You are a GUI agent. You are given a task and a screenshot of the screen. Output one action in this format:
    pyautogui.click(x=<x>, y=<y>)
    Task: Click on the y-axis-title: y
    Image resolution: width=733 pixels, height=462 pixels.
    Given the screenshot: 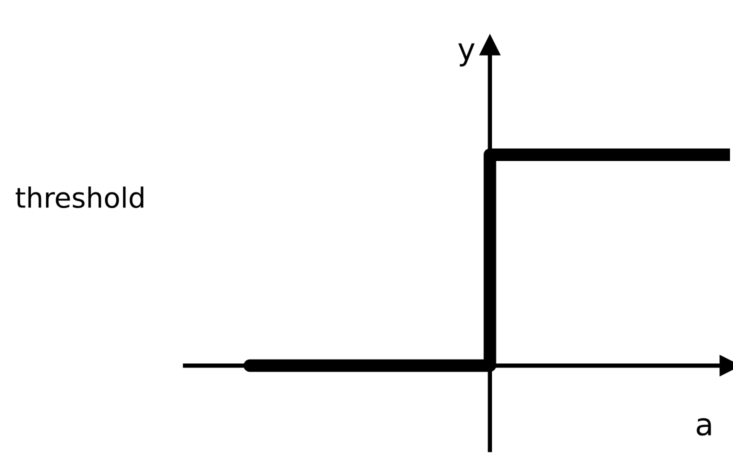 What is the action you would take?
    pyautogui.click(x=466, y=54)
    